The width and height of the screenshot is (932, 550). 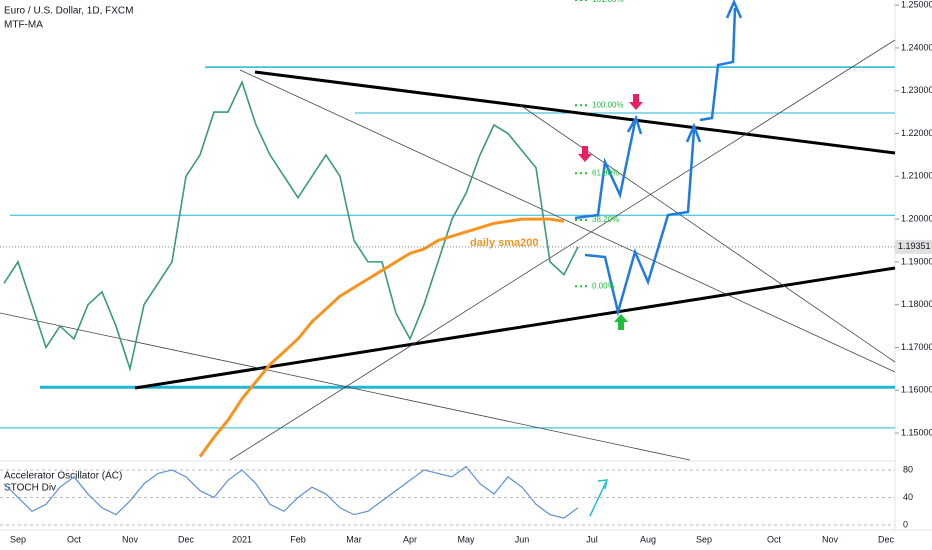 I want to click on indicator-line, so click(x=291, y=492).